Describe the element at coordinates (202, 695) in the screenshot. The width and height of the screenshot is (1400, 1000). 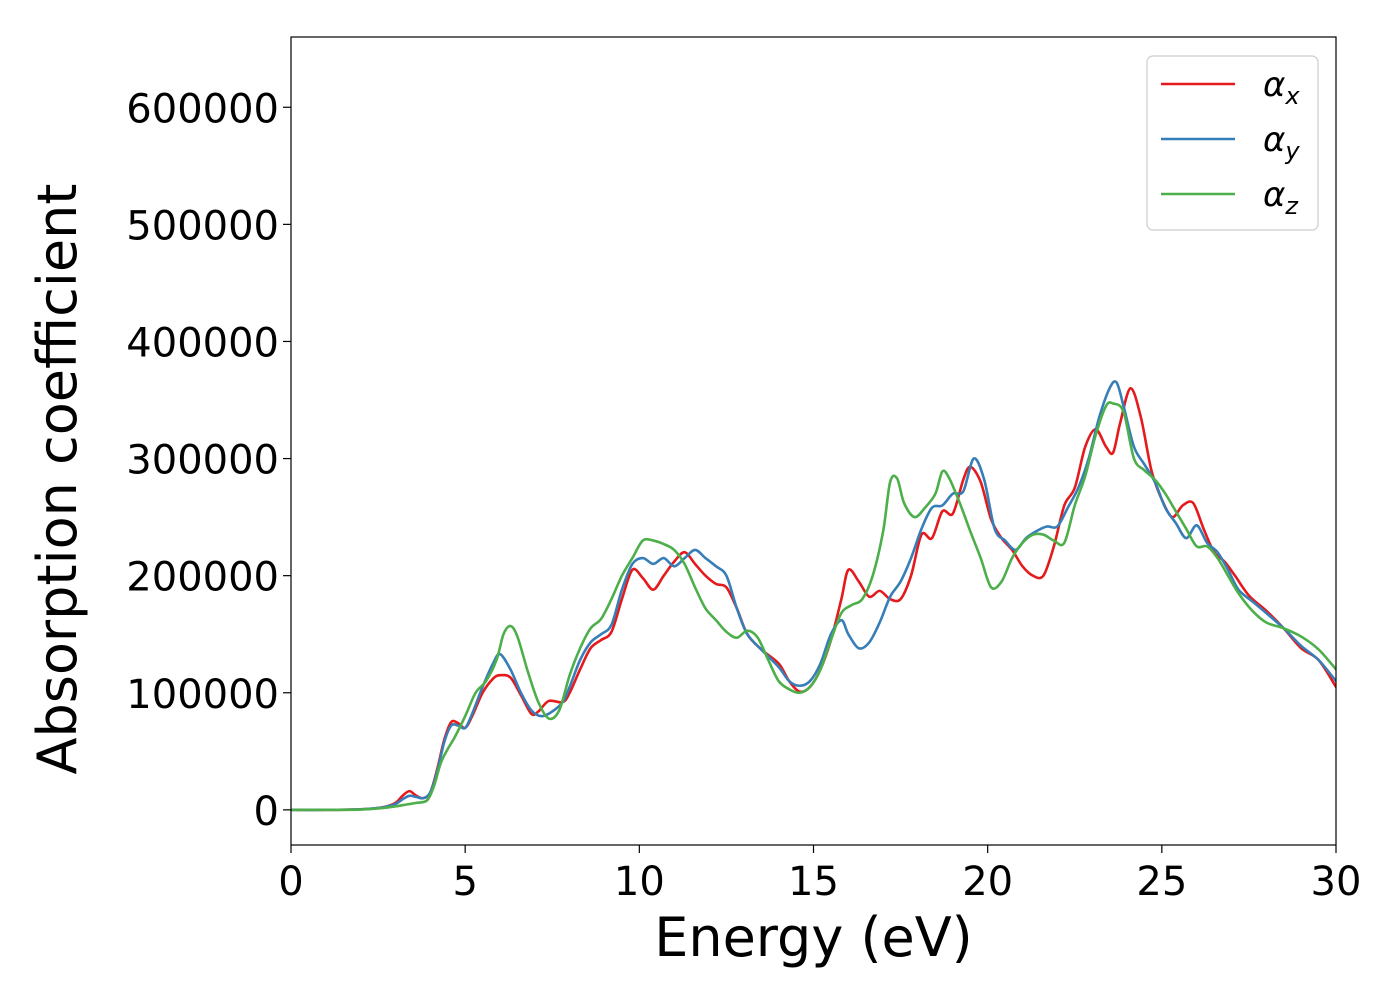
I see `y-tick-label: 100000` at that location.